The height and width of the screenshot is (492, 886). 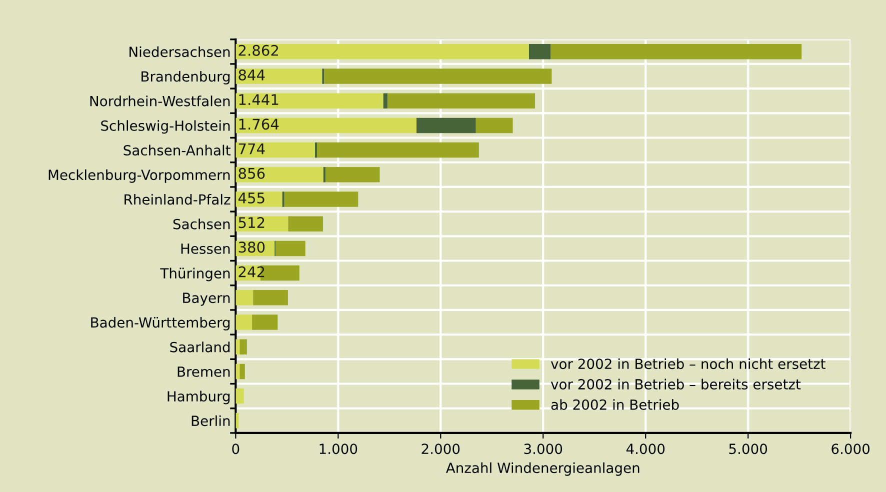 What do you see at coordinates (675, 384) in the screenshot?
I see `legend-label: vor 2002 in Betrieb – bereits ersetzt` at bounding box center [675, 384].